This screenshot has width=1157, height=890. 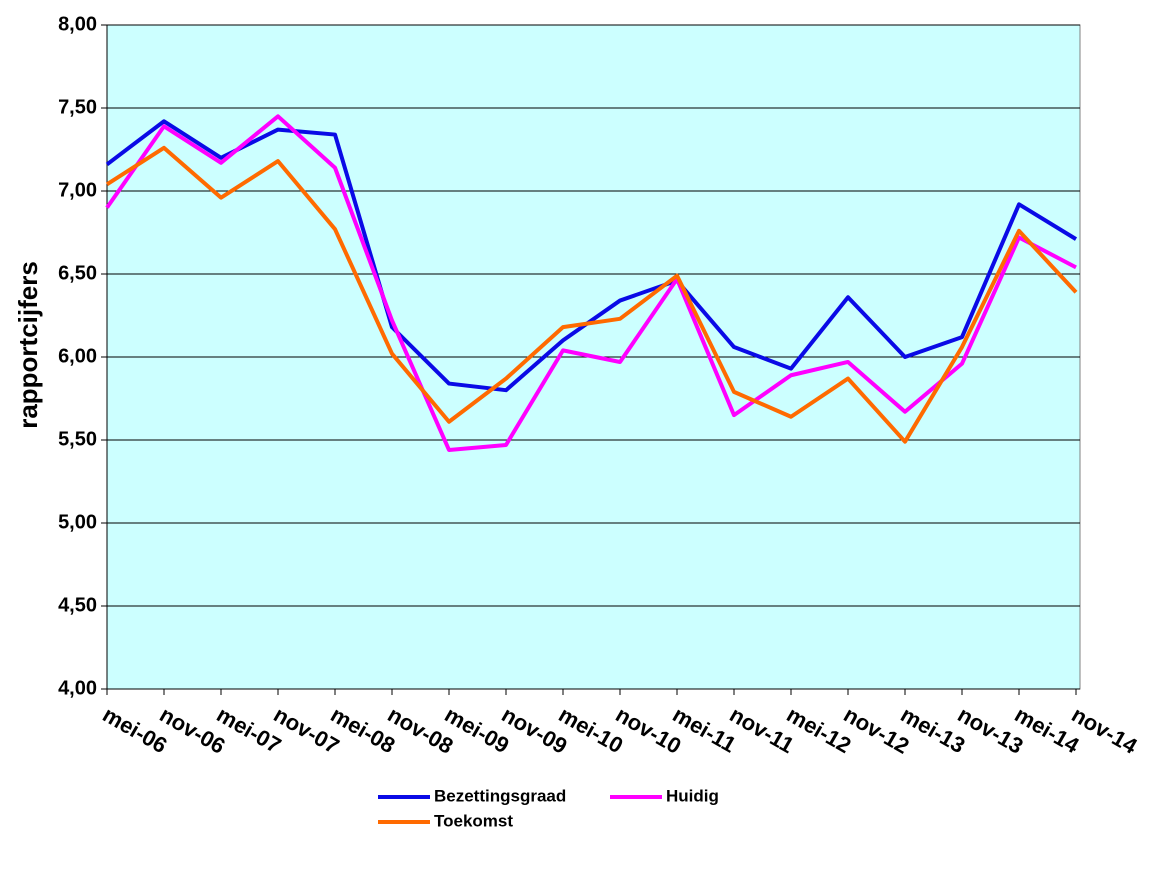 I want to click on x-tick-label: mei-09, so click(x=477, y=730).